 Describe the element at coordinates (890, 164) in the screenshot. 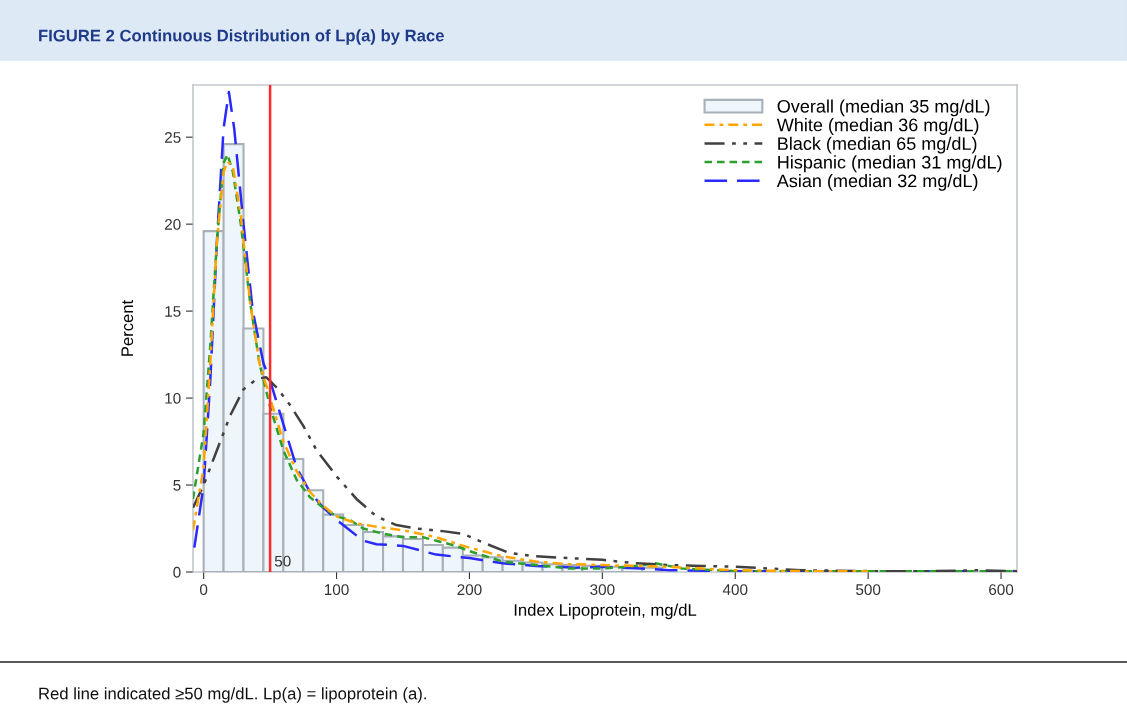

I see `legend-label: Hispanic (median 31 mg/dL)` at that location.